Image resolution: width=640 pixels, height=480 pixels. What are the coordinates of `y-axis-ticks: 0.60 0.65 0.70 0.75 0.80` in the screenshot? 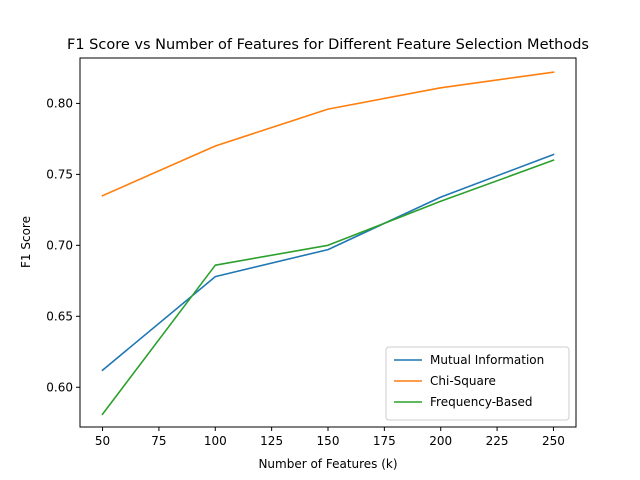 It's located at (63, 245).